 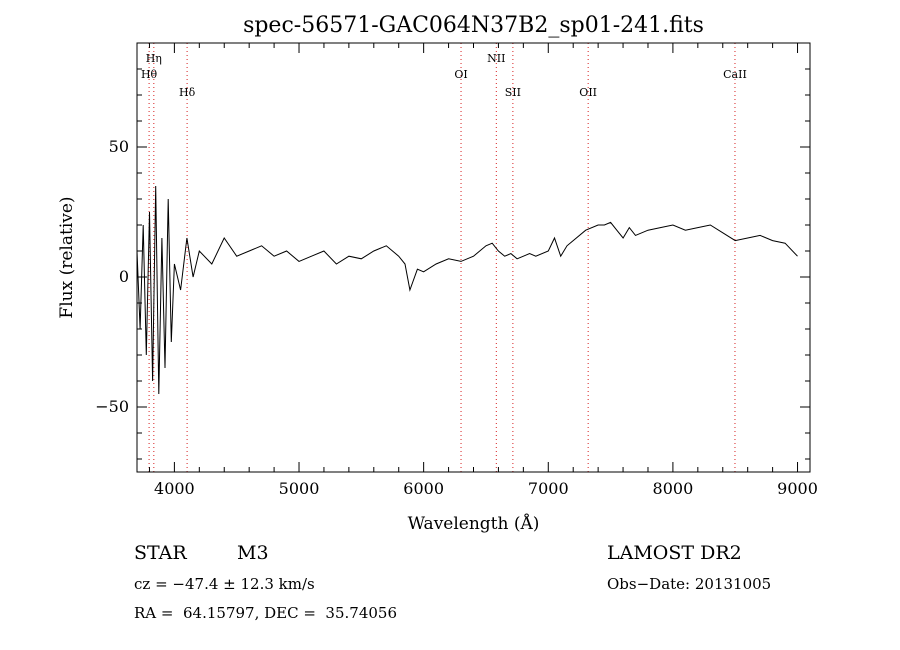 What do you see at coordinates (797, 488) in the screenshot?
I see `x-tick-label: 9000` at bounding box center [797, 488].